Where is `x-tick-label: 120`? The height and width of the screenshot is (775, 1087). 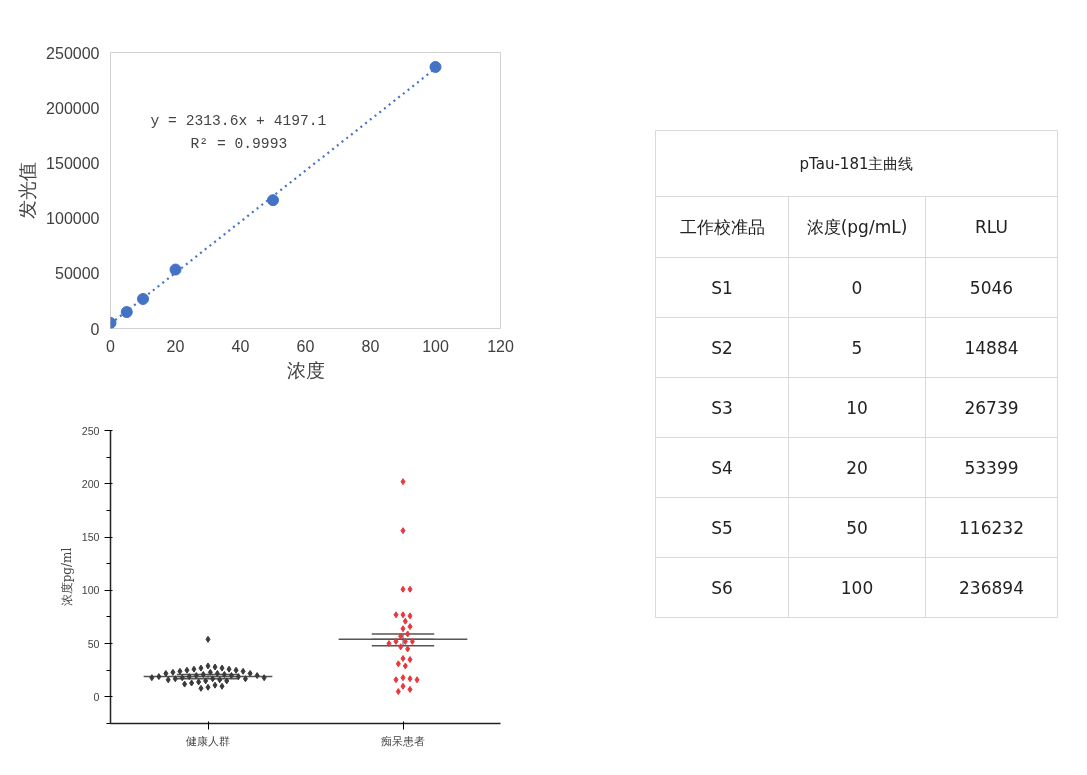
x-tick-label: 120 is located at coordinates (500, 346).